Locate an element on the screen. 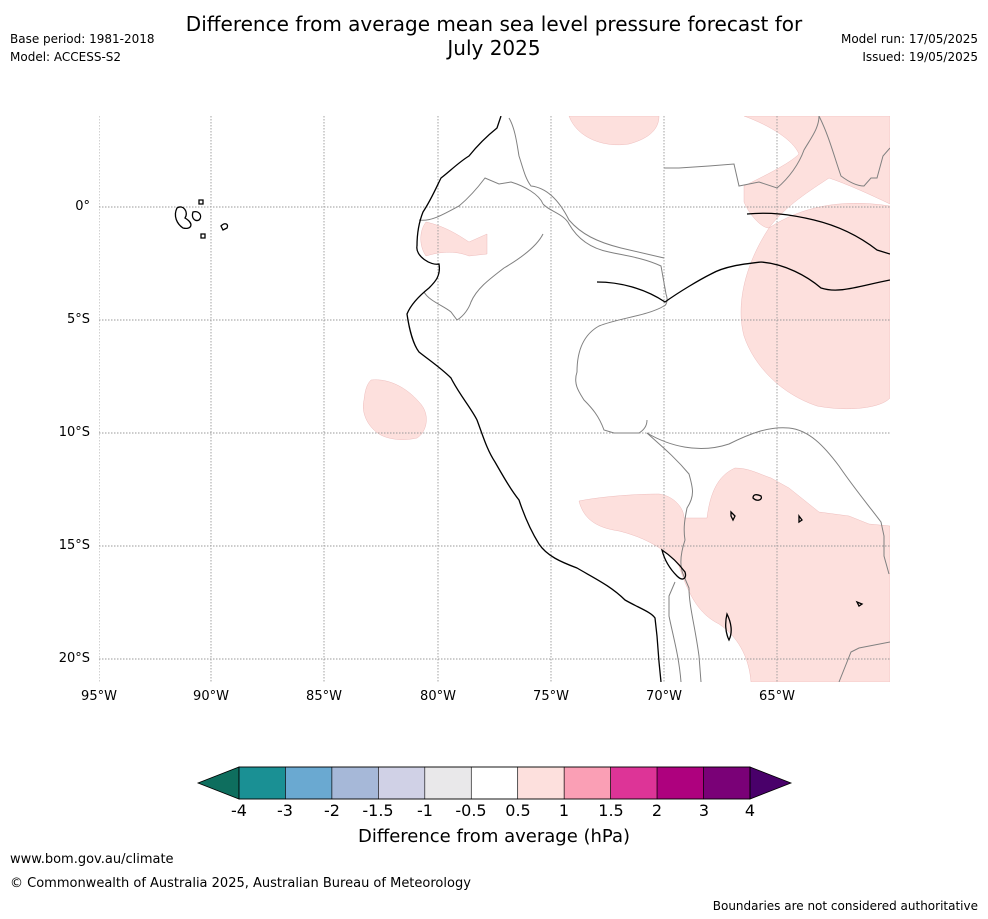 Image resolution: width=988 pixels, height=919 pixels. colorbar-over-arrow is located at coordinates (771, 783).